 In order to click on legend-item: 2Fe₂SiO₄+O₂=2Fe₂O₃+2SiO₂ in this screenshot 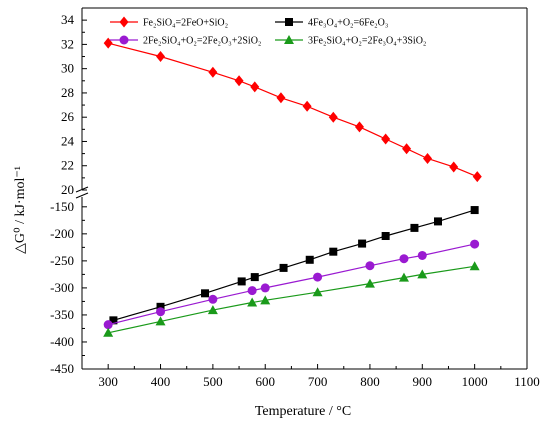, I will do `click(185, 41)`.